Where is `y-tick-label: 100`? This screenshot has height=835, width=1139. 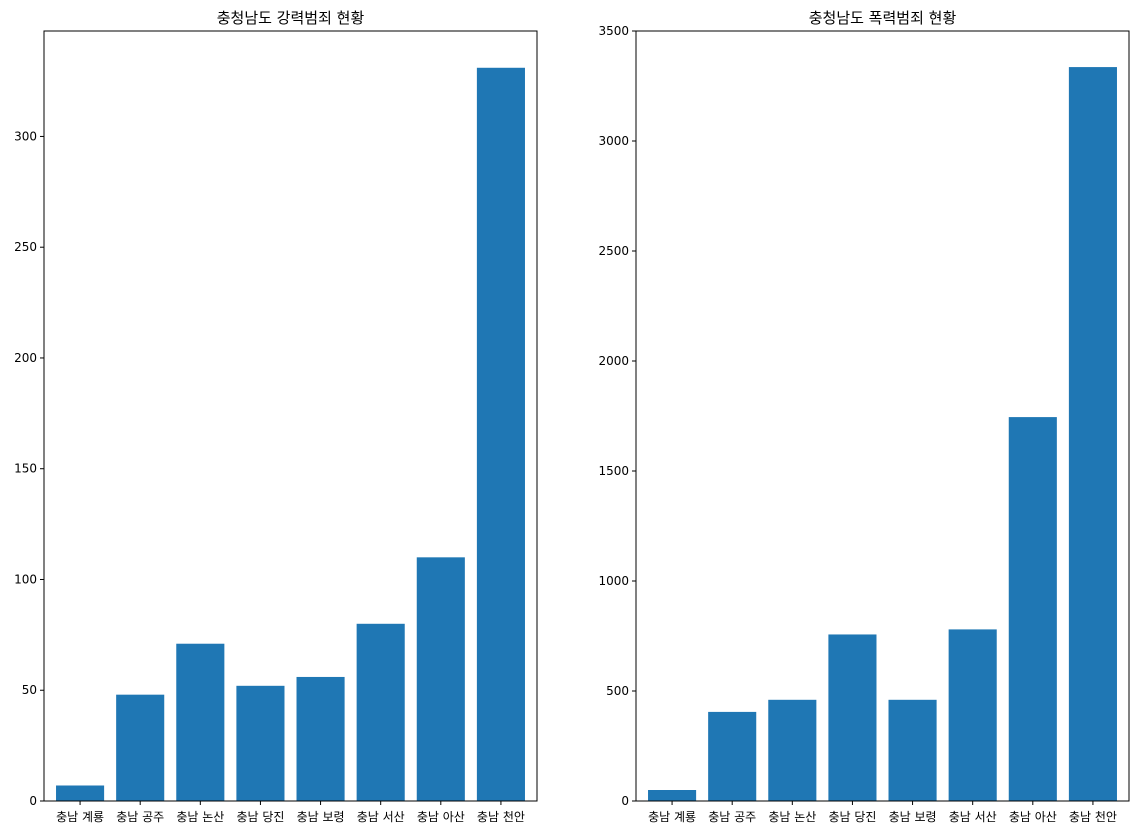
y-tick-label: 100 is located at coordinates (25, 579).